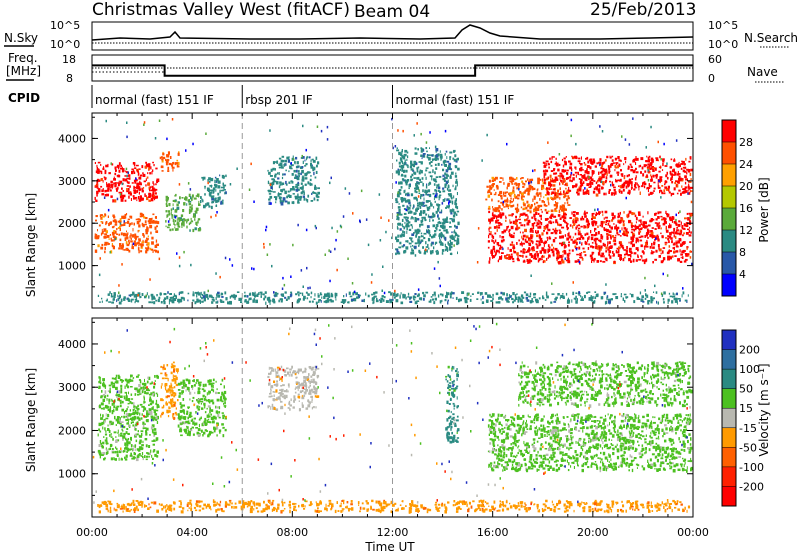 This screenshot has width=800, height=554. Describe the element at coordinates (455, 100) in the screenshot. I see `cpid-segment-2: normal (fast) 151 IF` at that location.